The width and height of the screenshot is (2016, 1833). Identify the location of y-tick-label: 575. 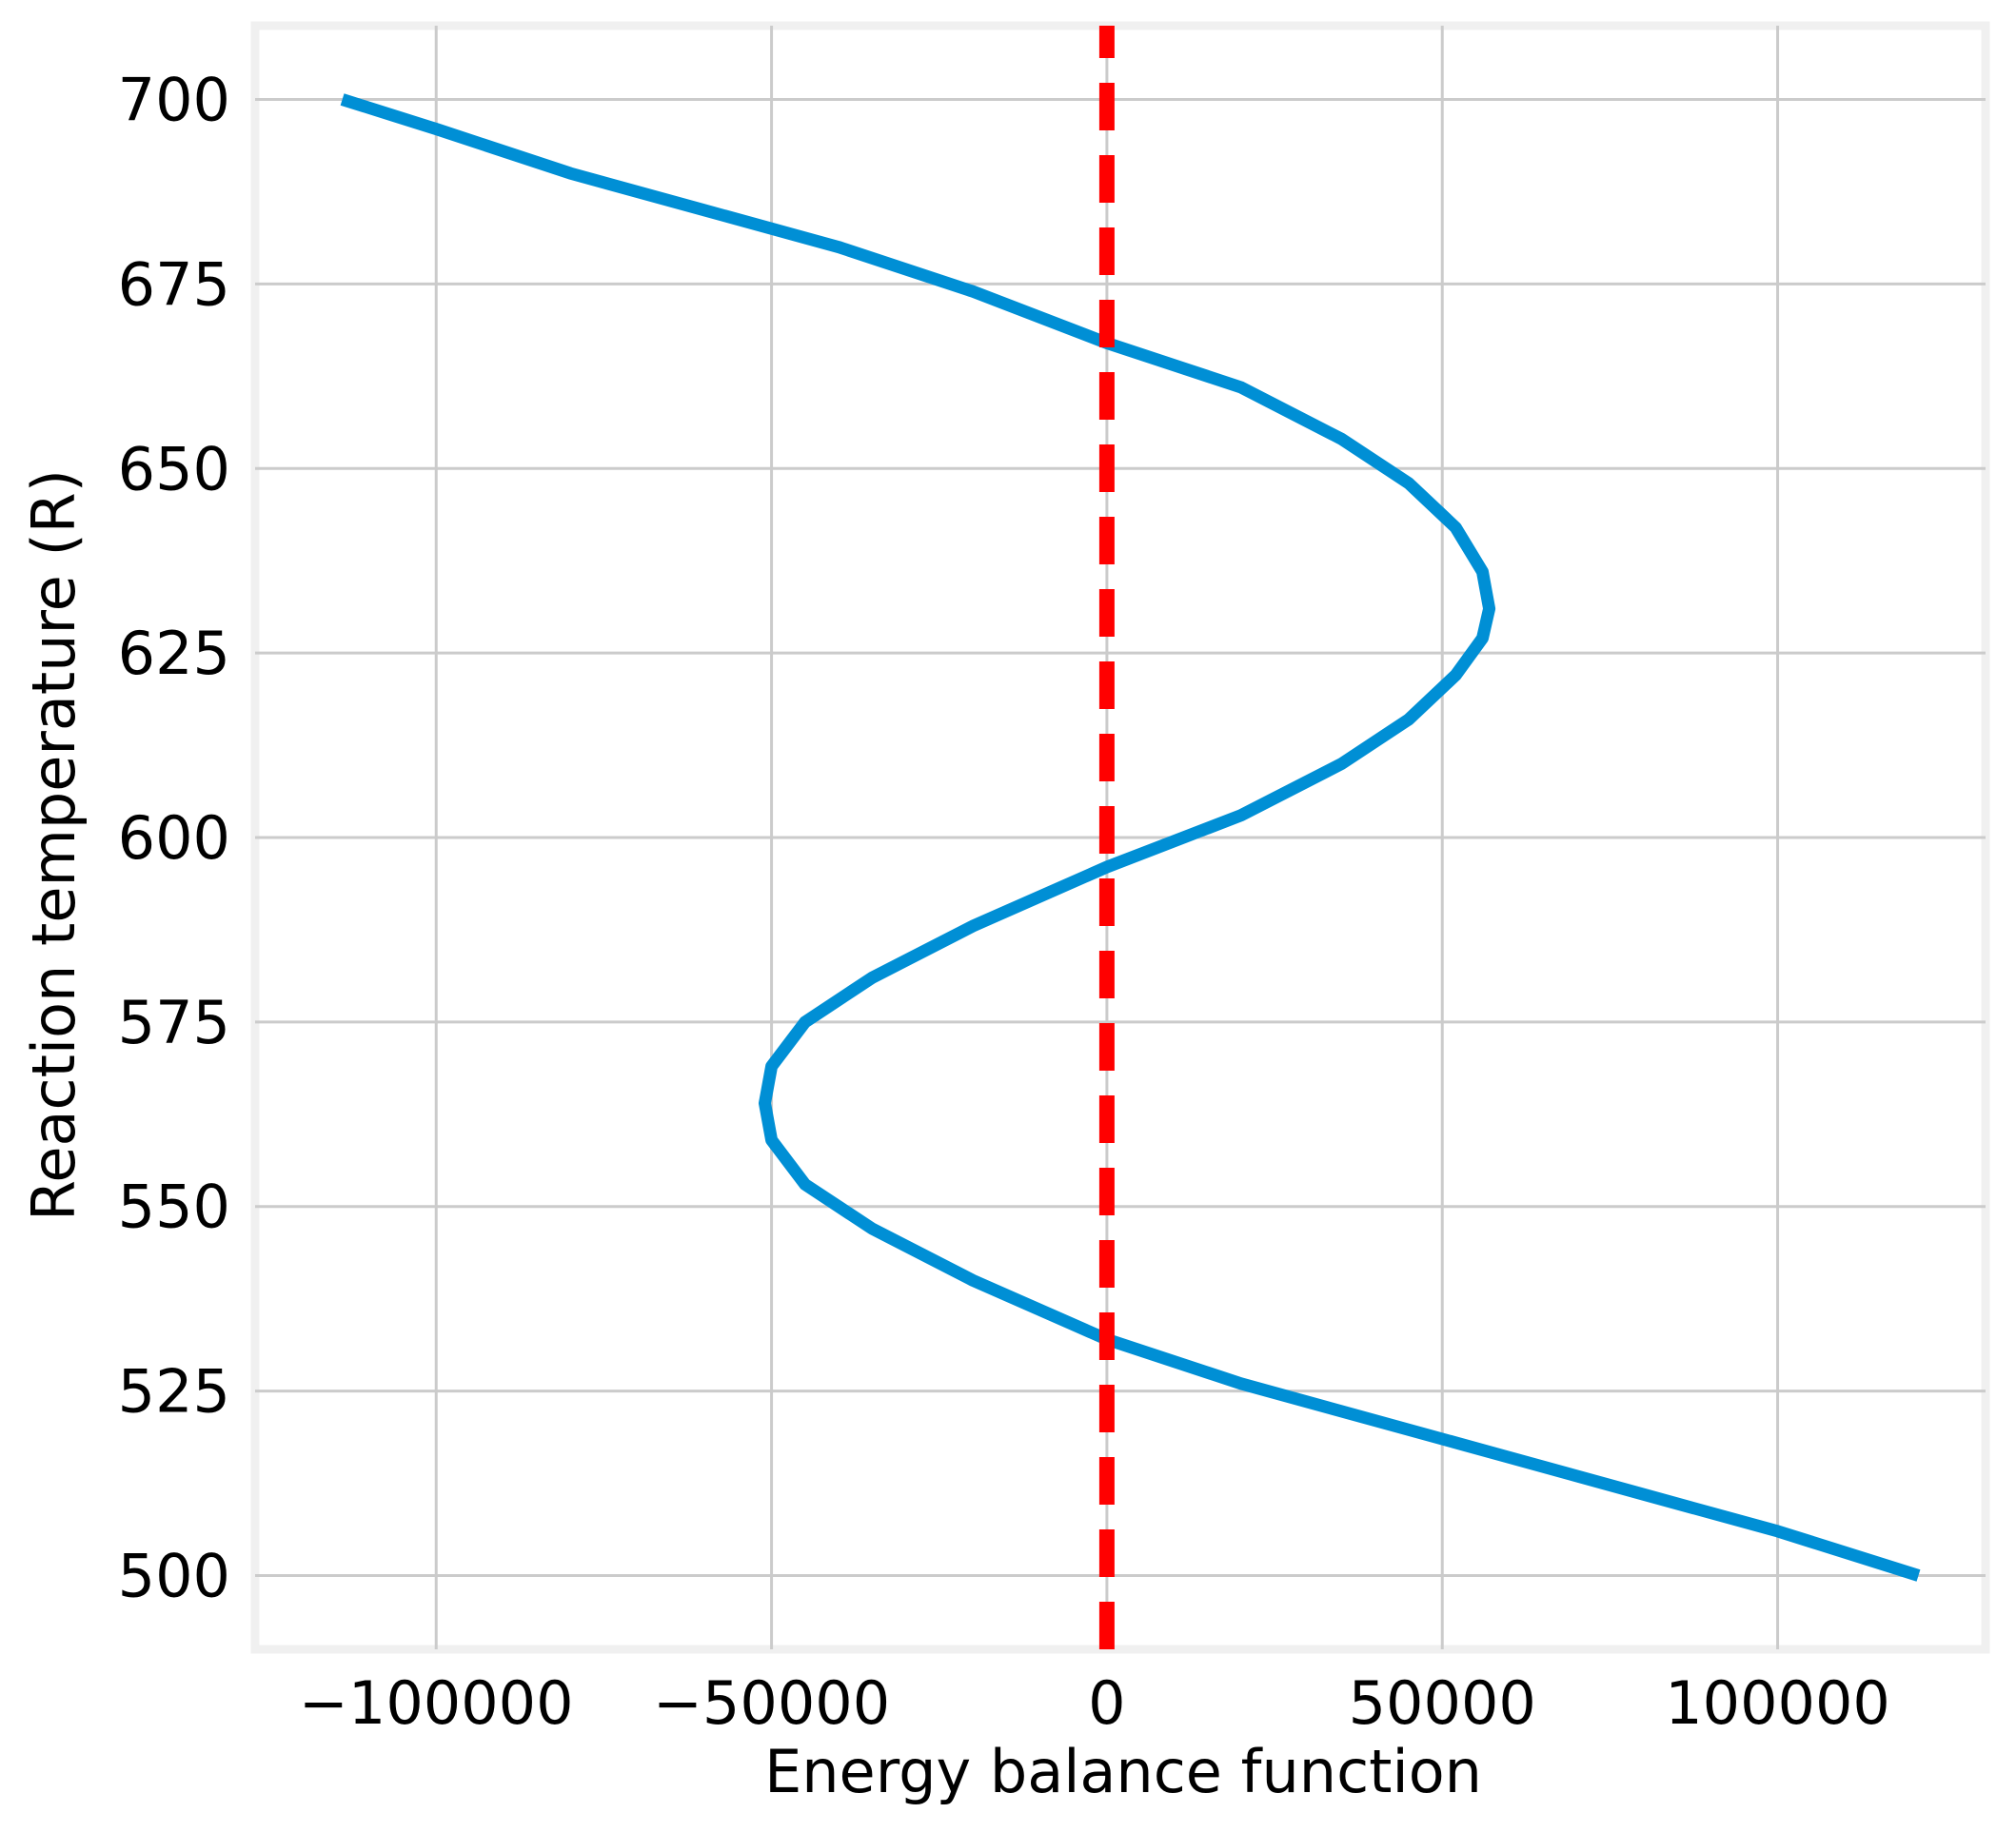
(174, 1023).